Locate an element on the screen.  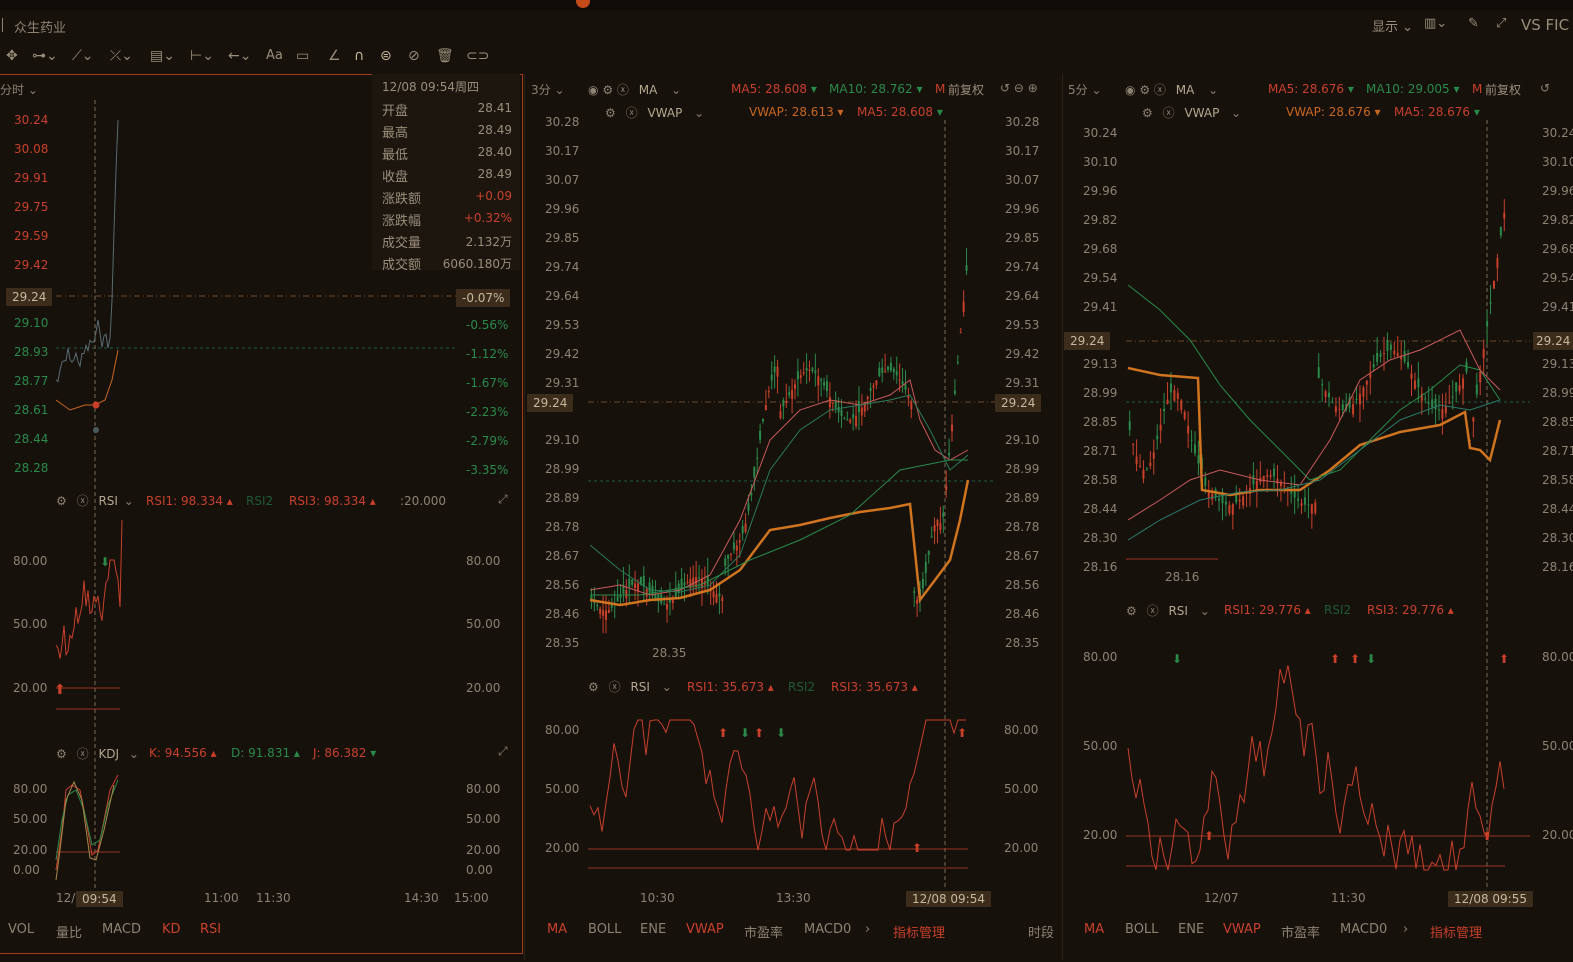
fib-tool-icon: ▤⌄ is located at coordinates (162, 56).